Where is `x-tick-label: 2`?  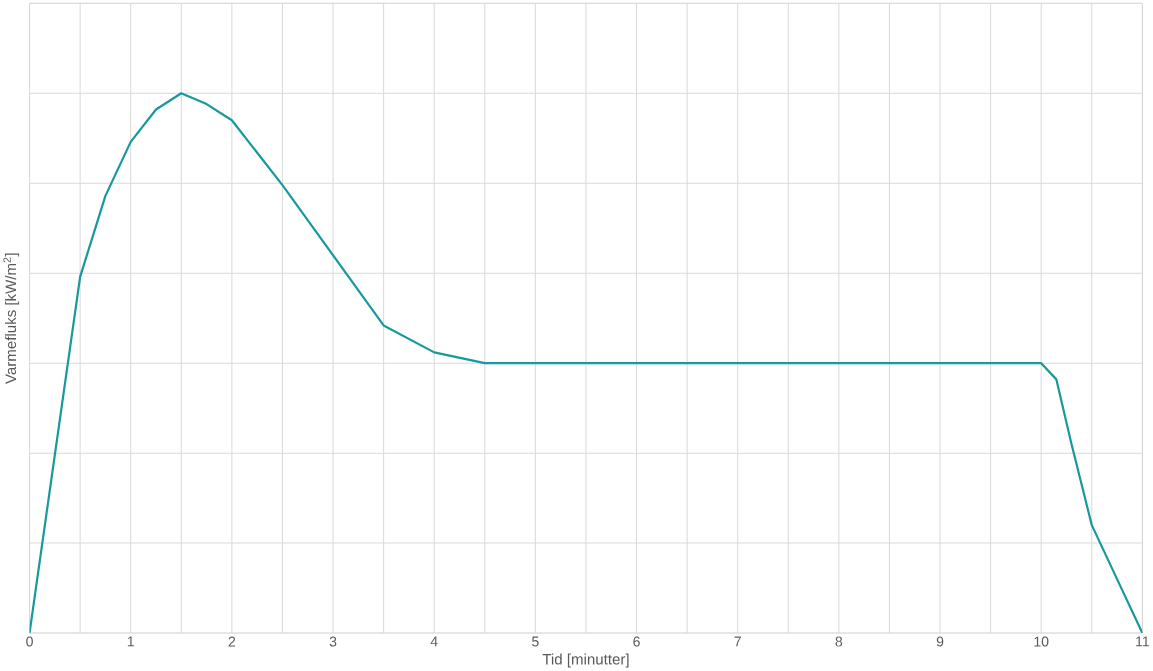
x-tick-label: 2 is located at coordinates (232, 641).